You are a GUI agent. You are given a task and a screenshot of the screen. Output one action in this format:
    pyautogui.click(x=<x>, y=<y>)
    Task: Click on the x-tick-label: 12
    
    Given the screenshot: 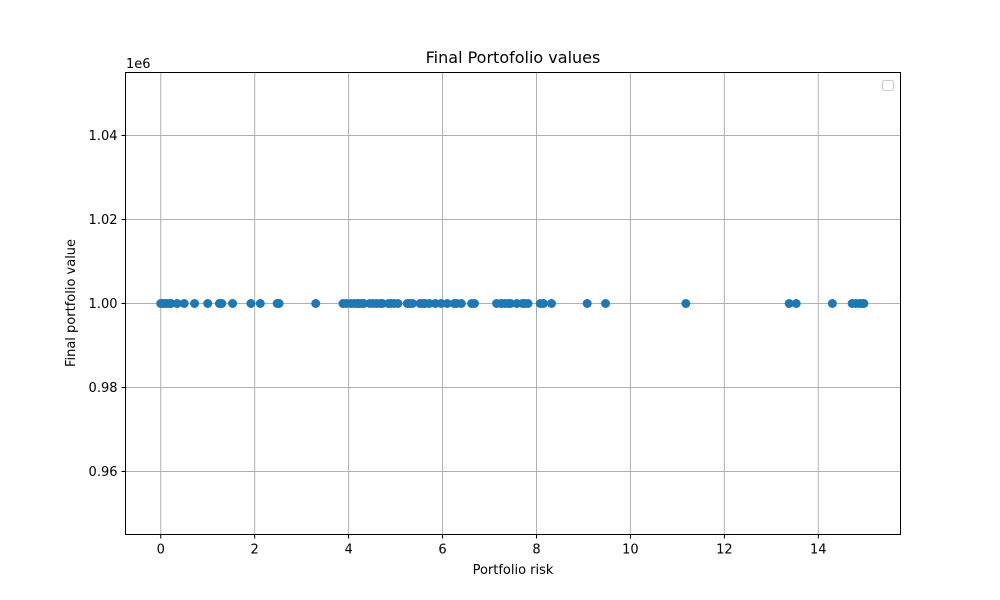 What is the action you would take?
    pyautogui.click(x=724, y=550)
    